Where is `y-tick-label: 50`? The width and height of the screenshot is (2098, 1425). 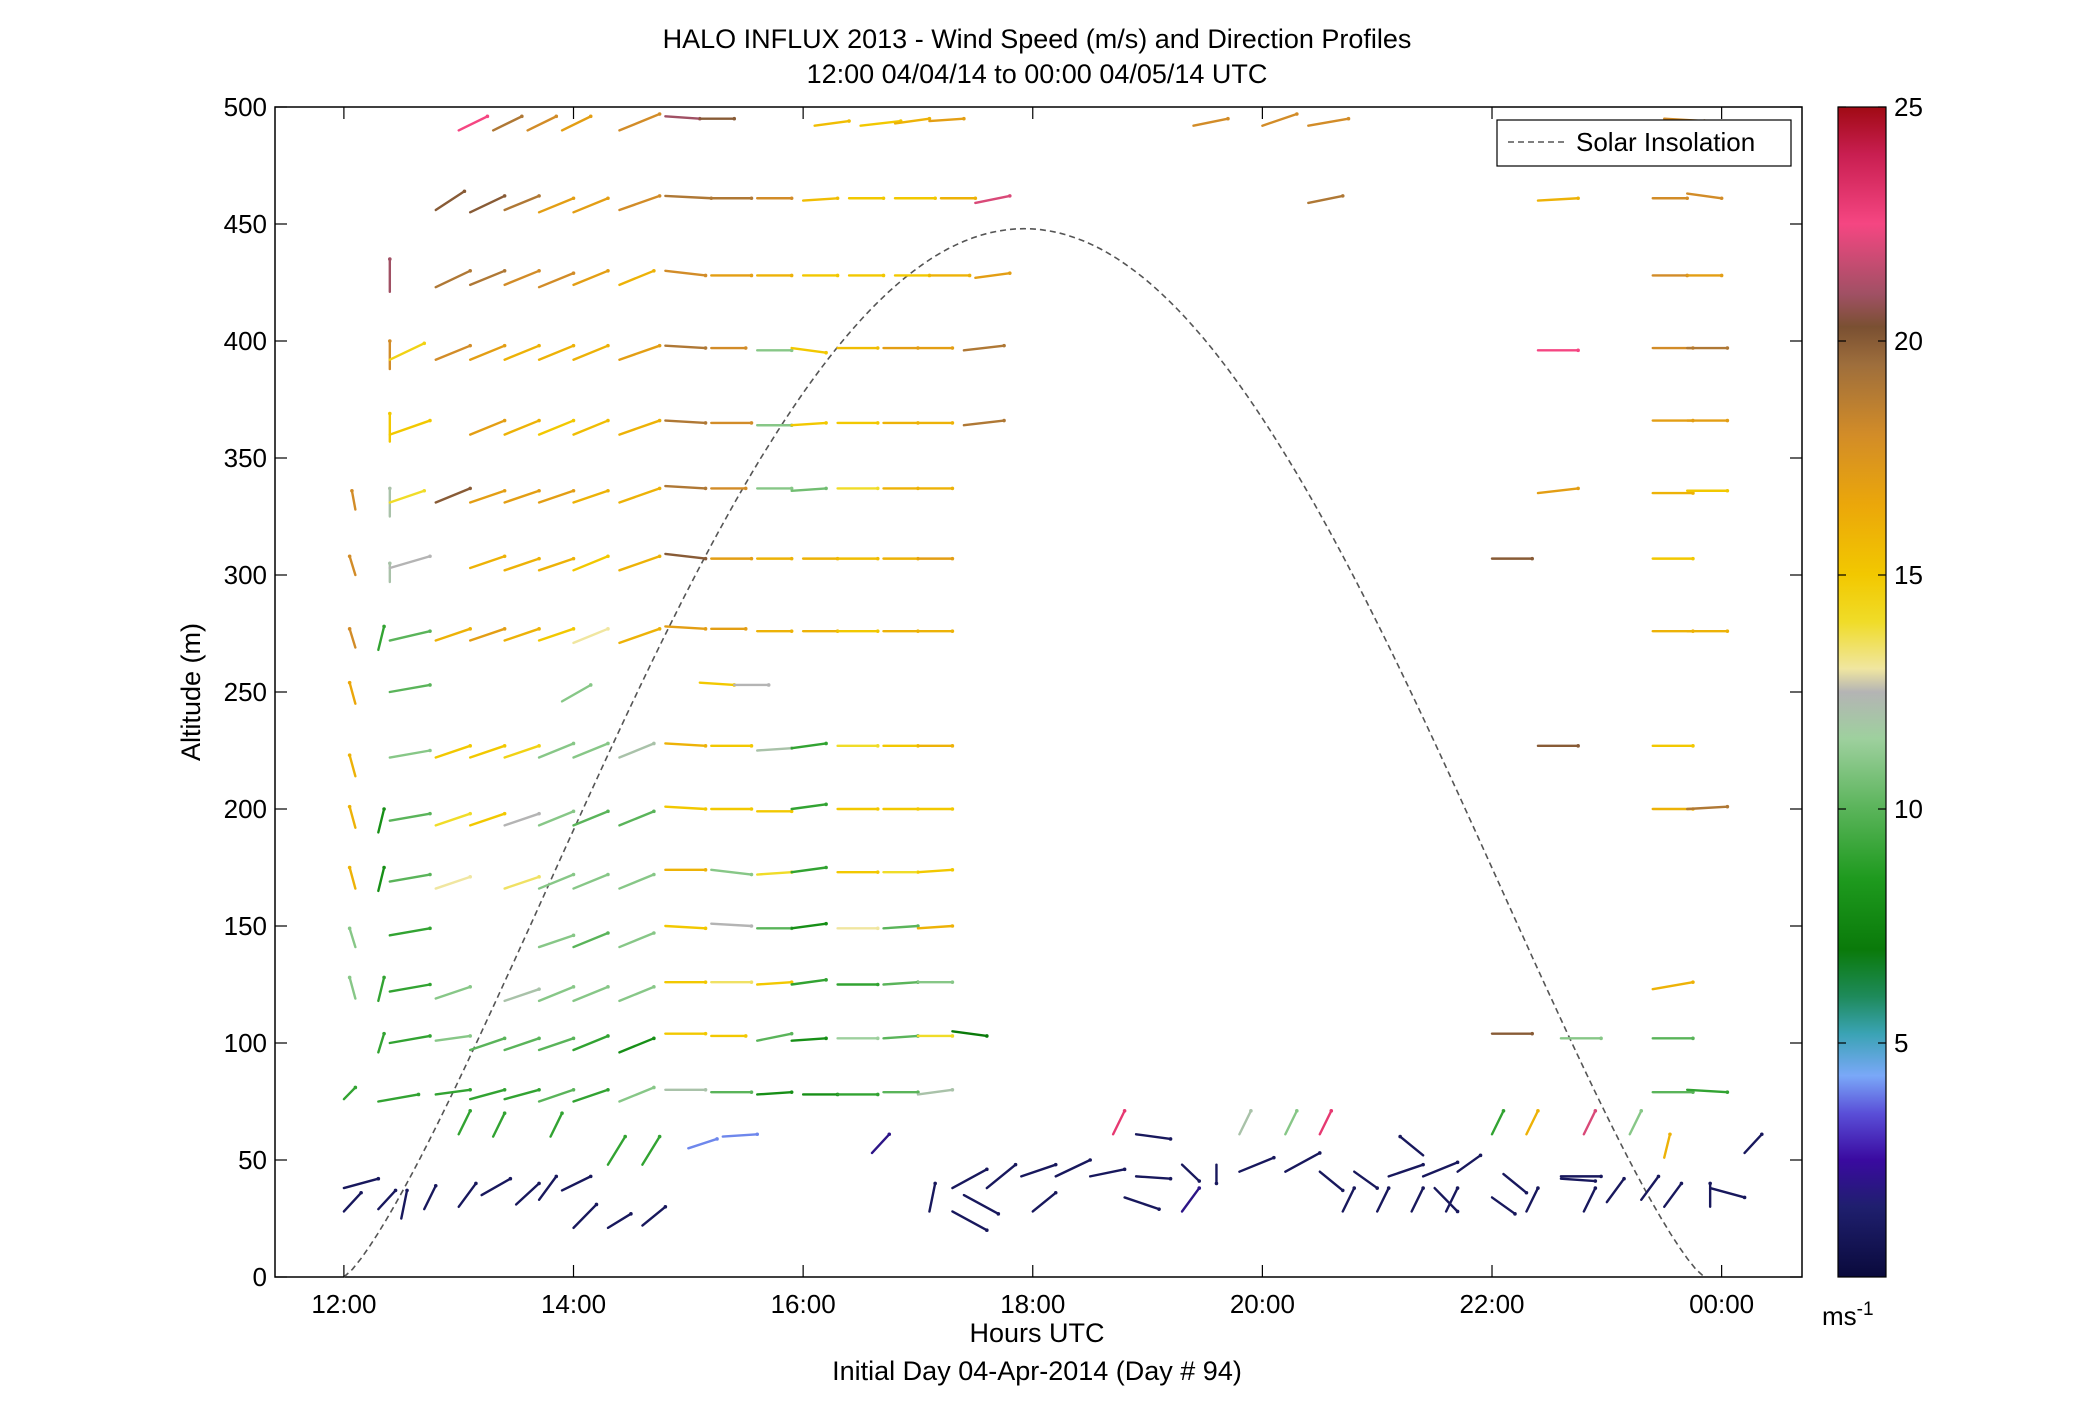 y-tick-label: 50 is located at coordinates (252, 1160).